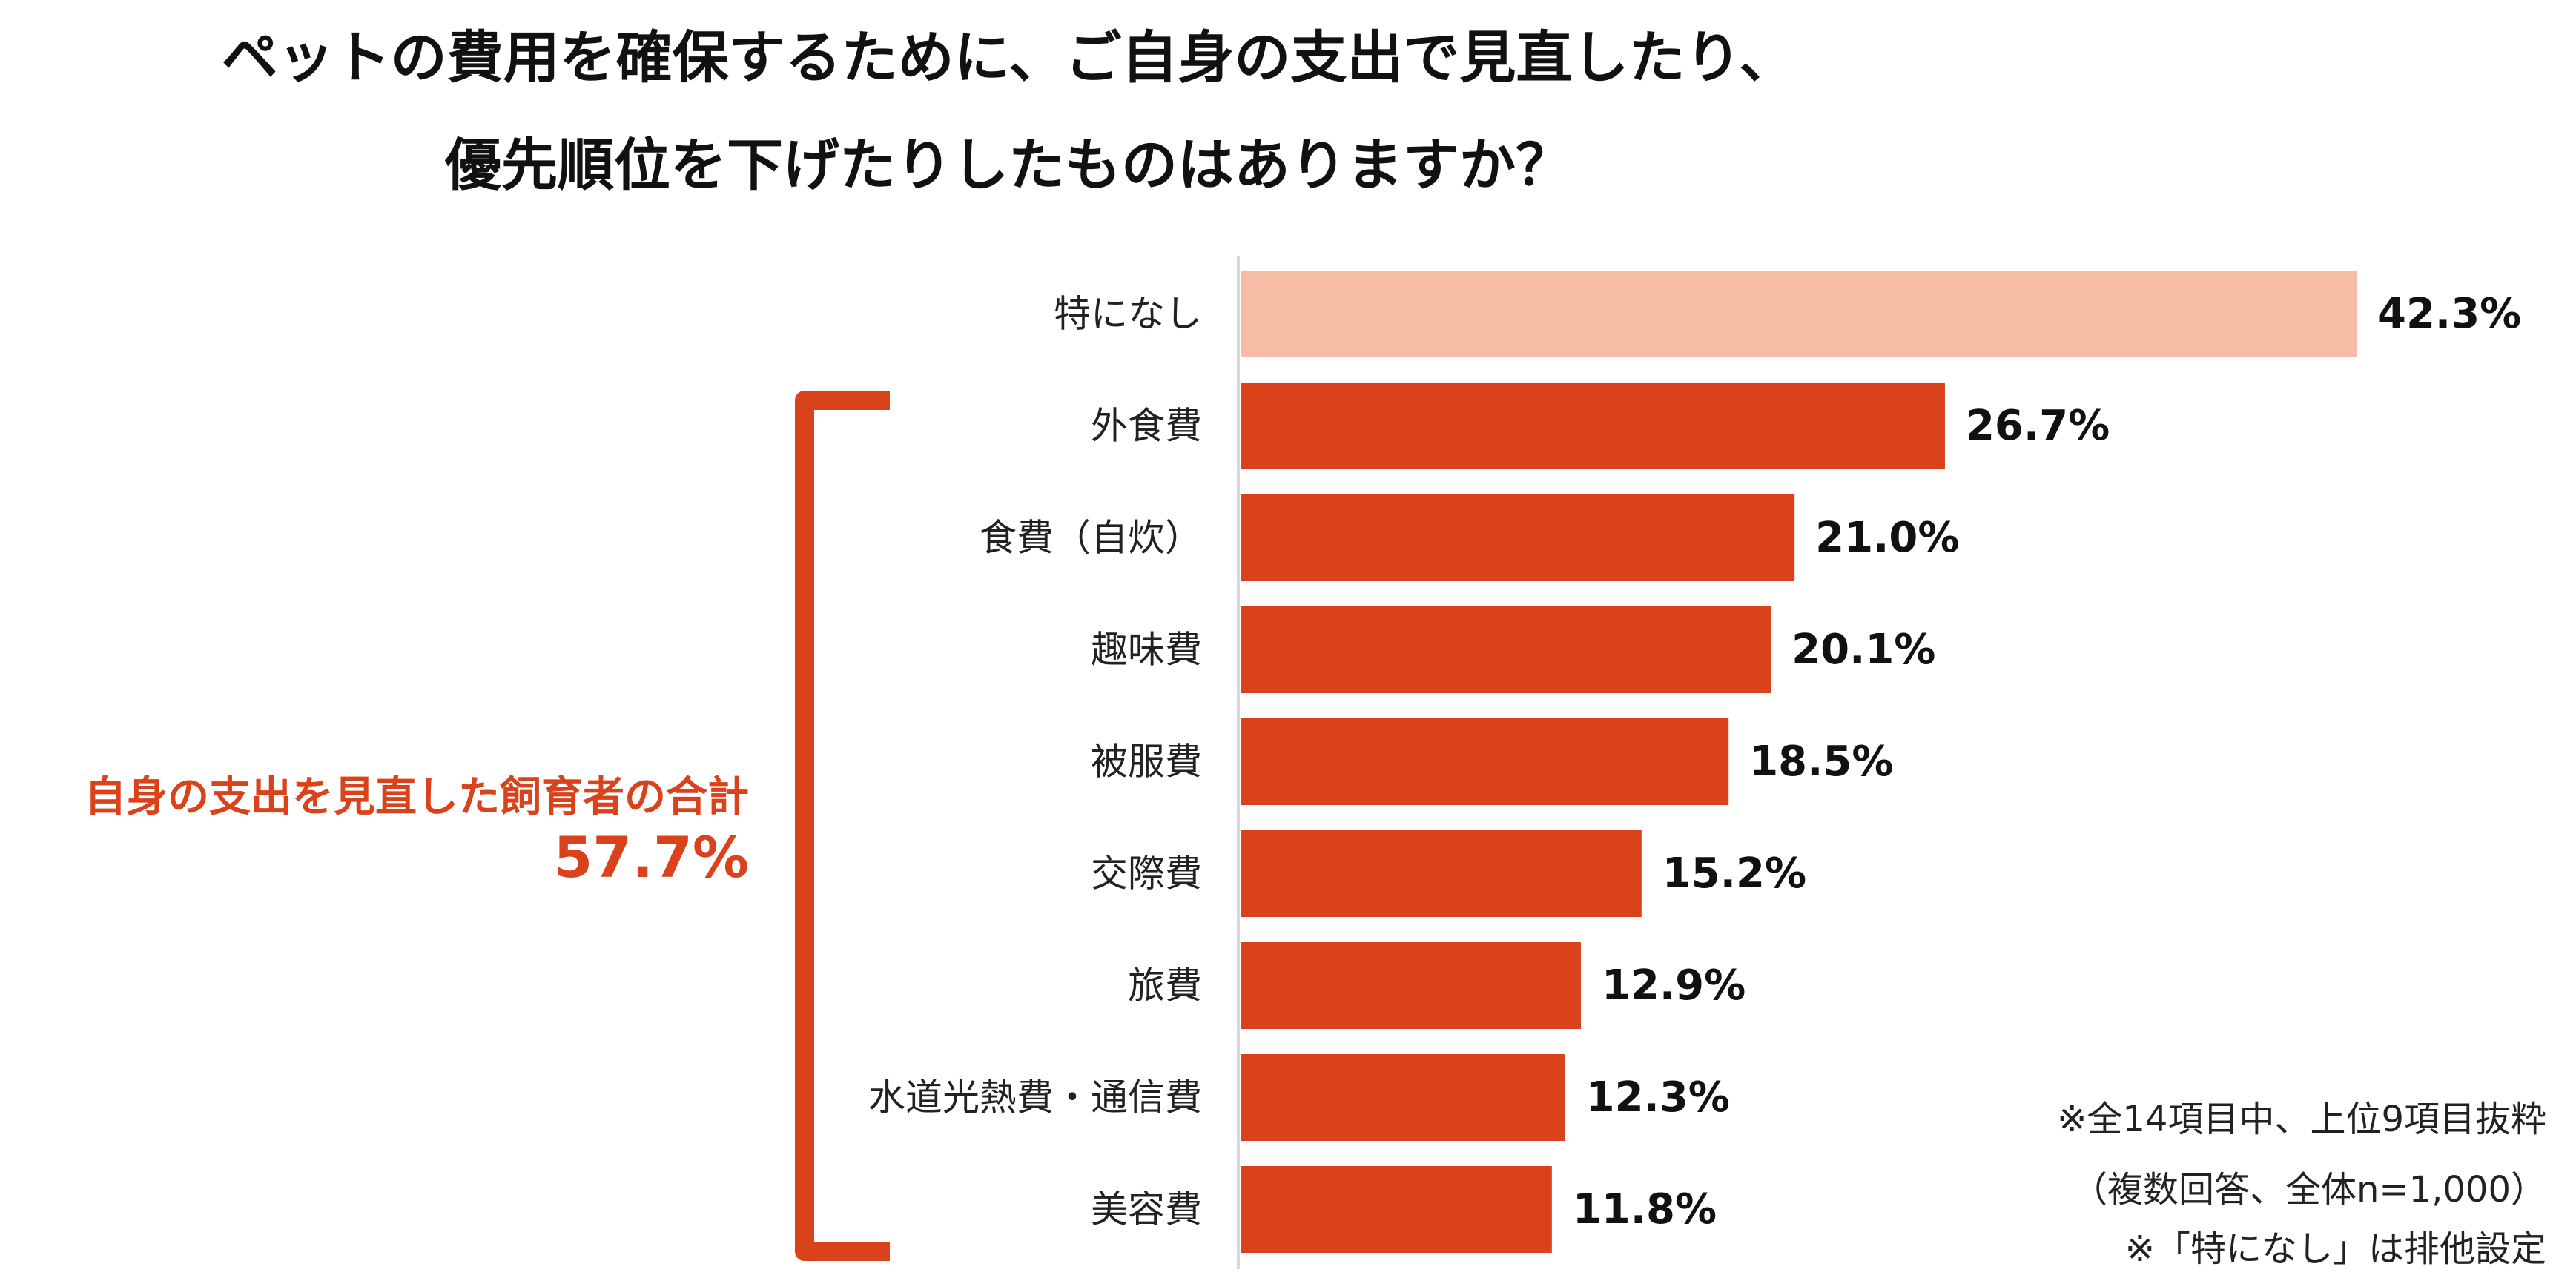 This screenshot has width=2576, height=1278. I want to click on value-label-3: 20.1%, so click(1863, 650).